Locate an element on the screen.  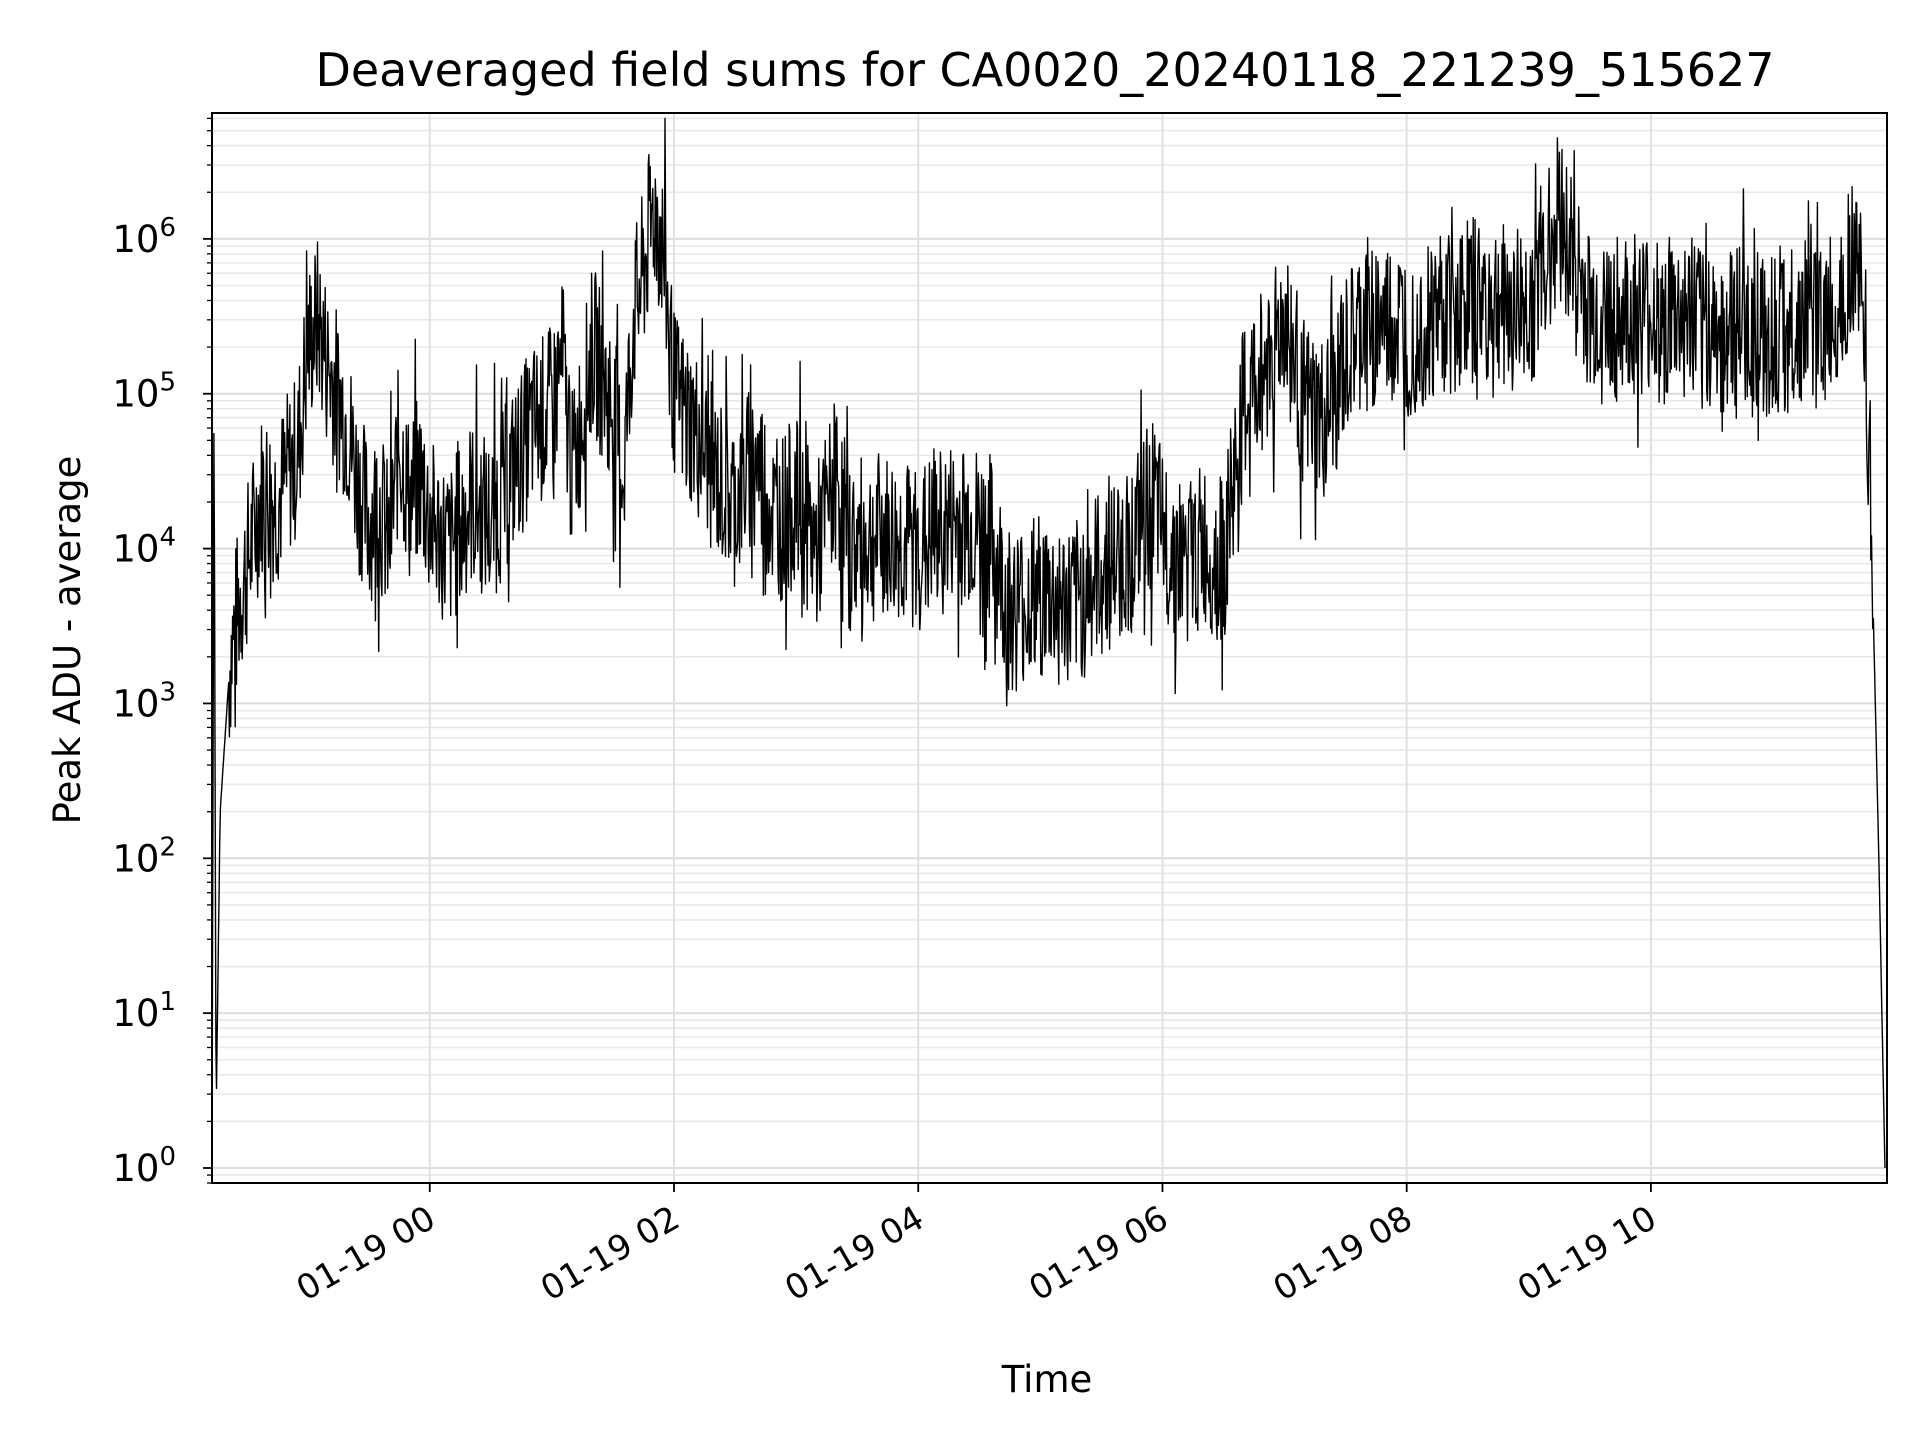
y-tick-label: 105 is located at coordinates (144, 392).